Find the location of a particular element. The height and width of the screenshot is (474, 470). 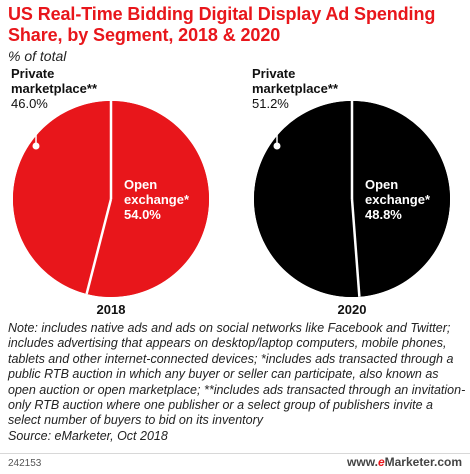

slice-open-exchange-2020 is located at coordinates (401, 199).